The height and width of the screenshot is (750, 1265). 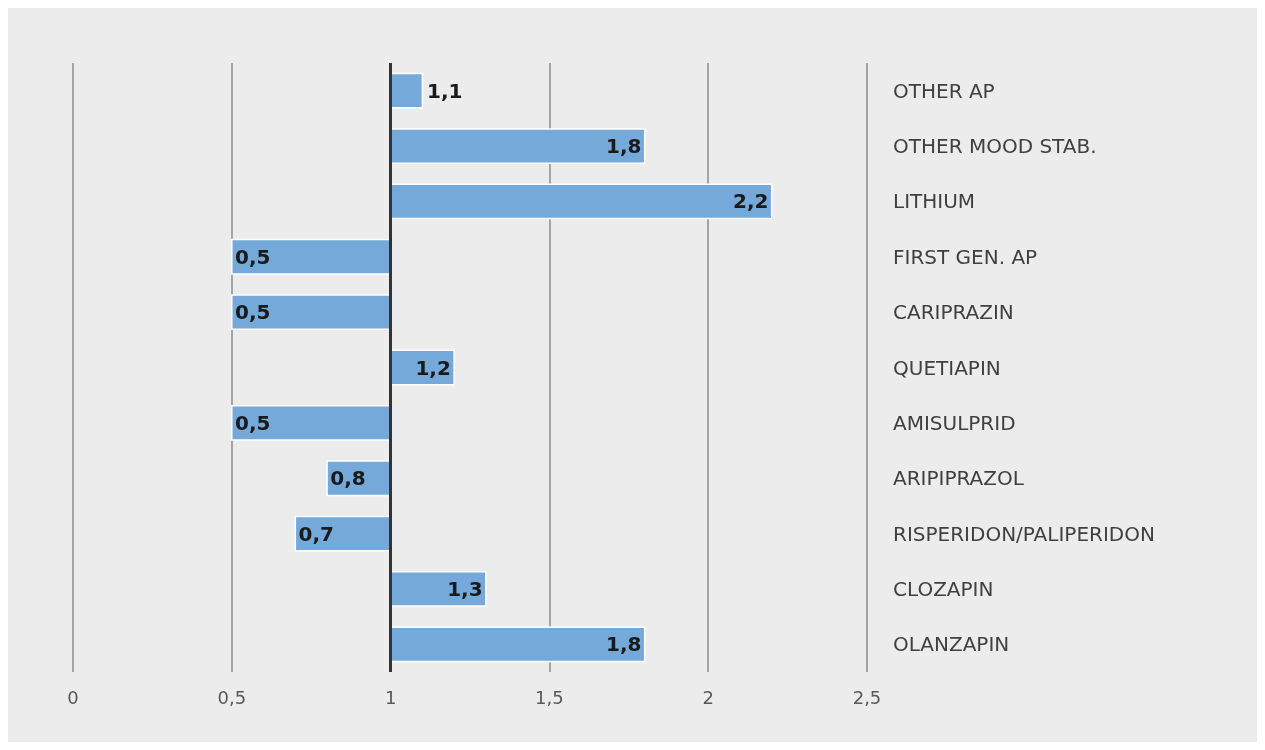 I want to click on x-tick-label: 1,5, so click(x=549, y=697).